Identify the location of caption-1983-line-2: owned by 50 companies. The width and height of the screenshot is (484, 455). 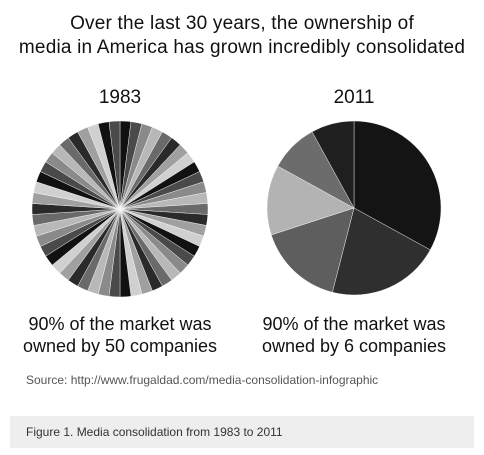
(120, 346).